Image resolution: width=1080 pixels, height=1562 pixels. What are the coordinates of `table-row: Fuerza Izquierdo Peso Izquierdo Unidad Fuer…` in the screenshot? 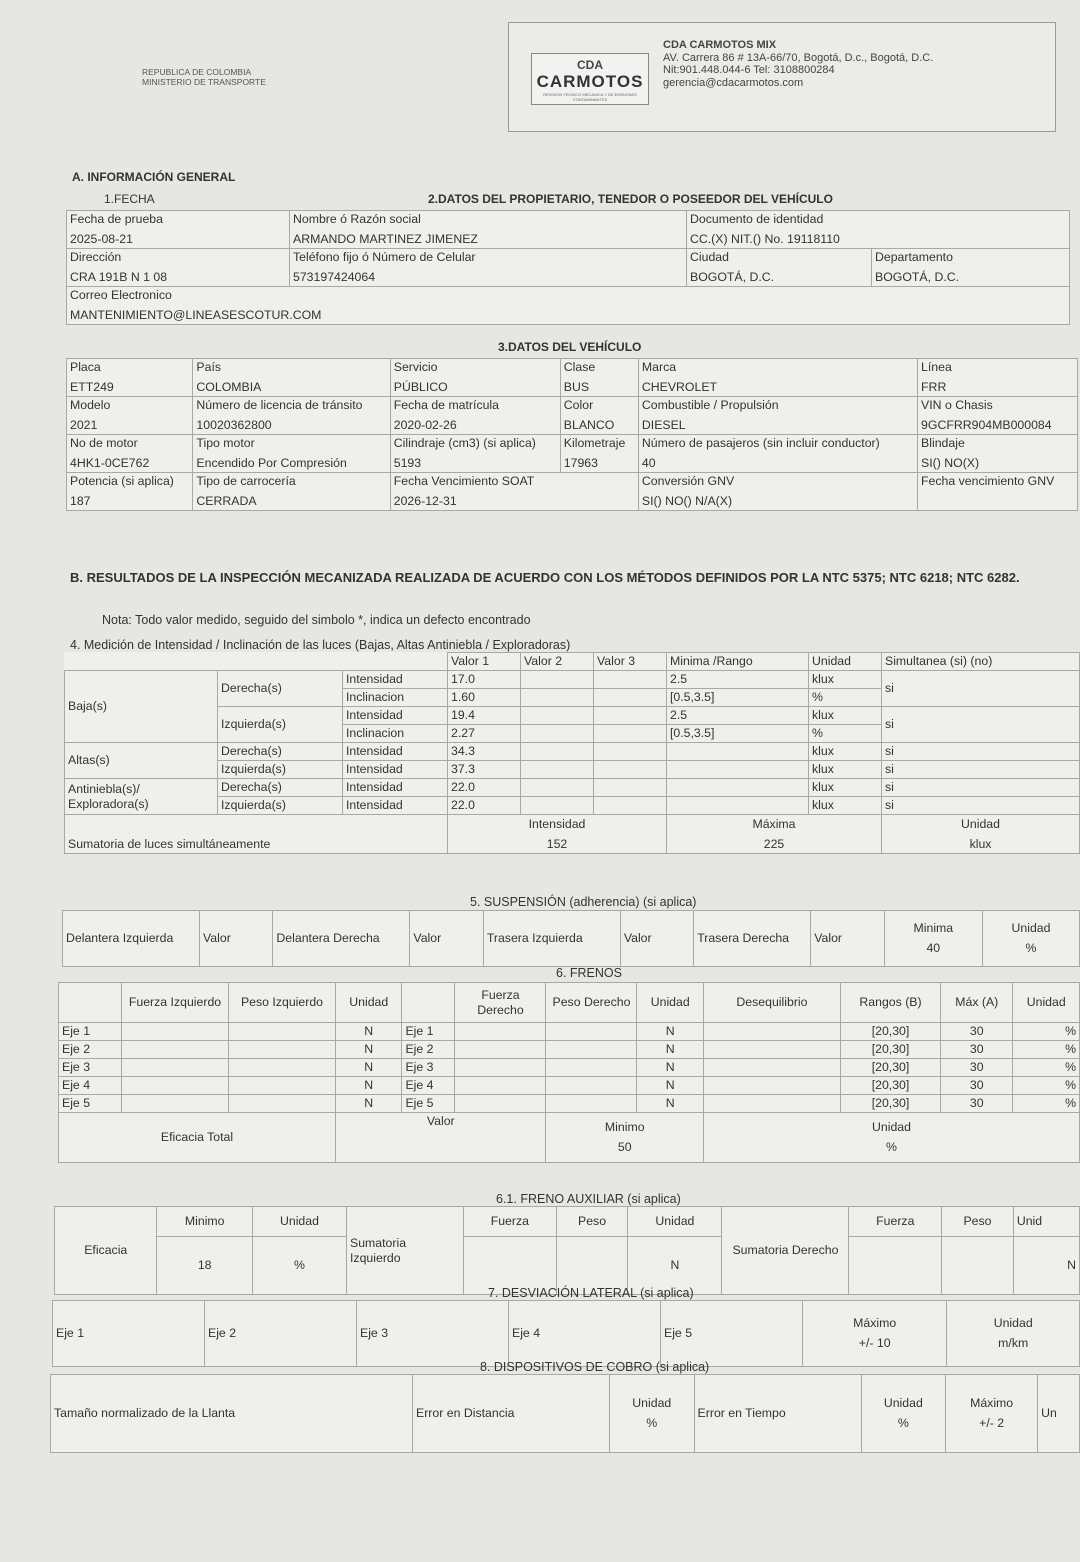 It's located at (569, 1002).